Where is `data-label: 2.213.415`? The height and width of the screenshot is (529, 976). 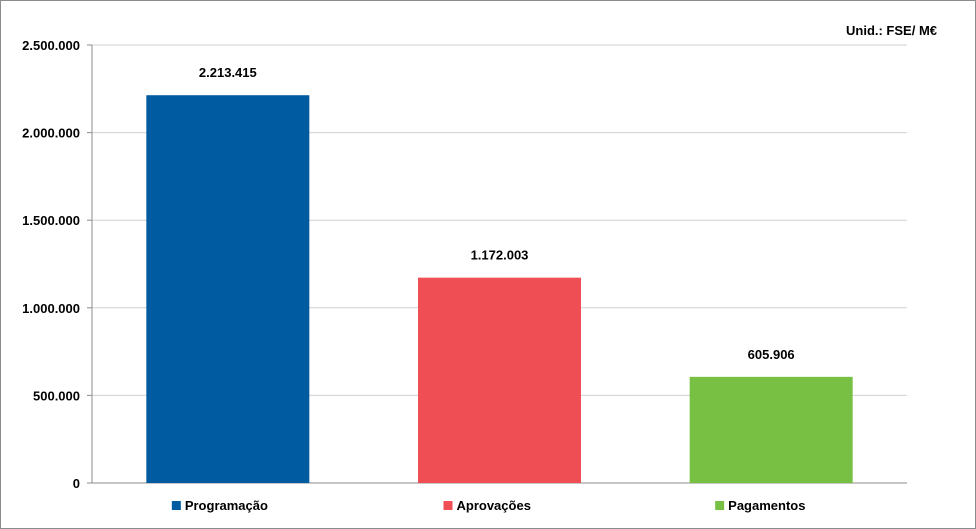 data-label: 2.213.415 is located at coordinates (228, 72).